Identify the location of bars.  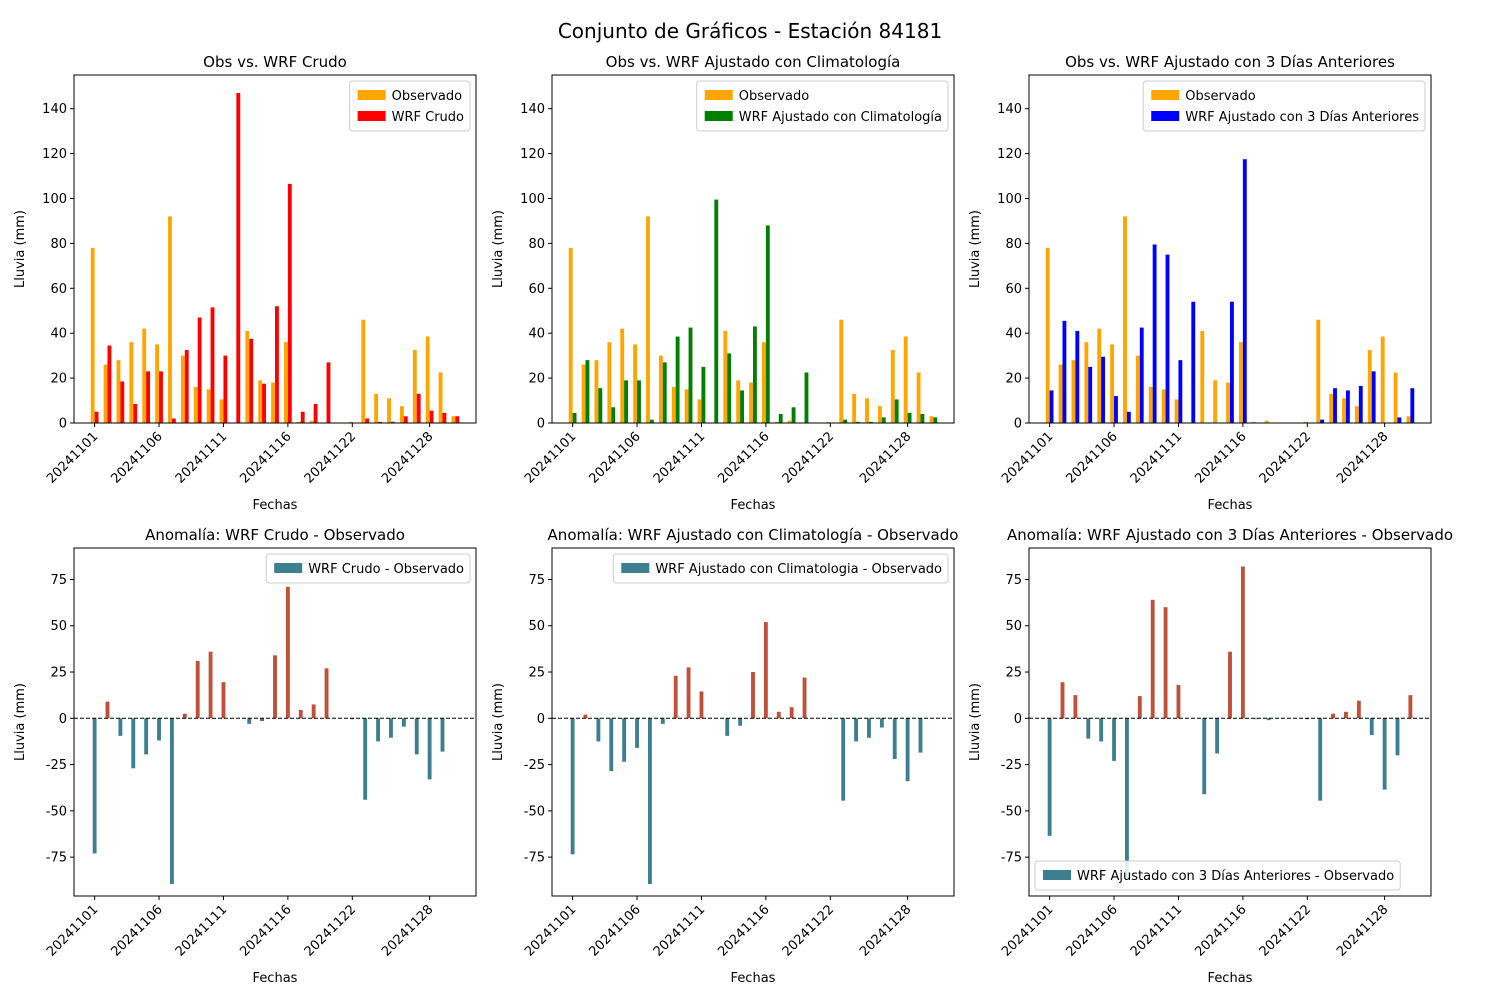
(1230, 291).